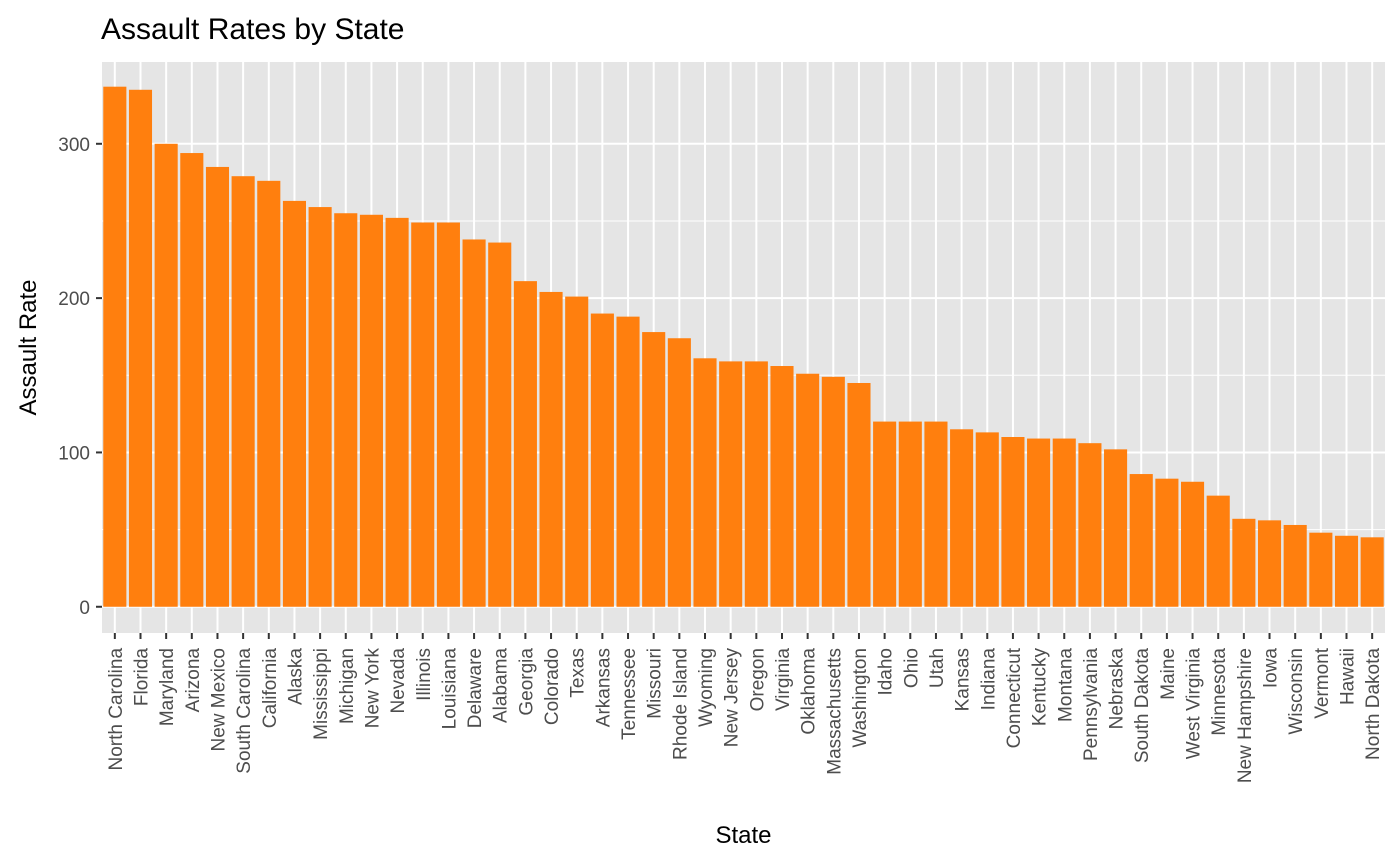 Image resolution: width=1400 pixels, height=865 pixels. I want to click on x-tick-label: Iowa, so click(1271, 668).